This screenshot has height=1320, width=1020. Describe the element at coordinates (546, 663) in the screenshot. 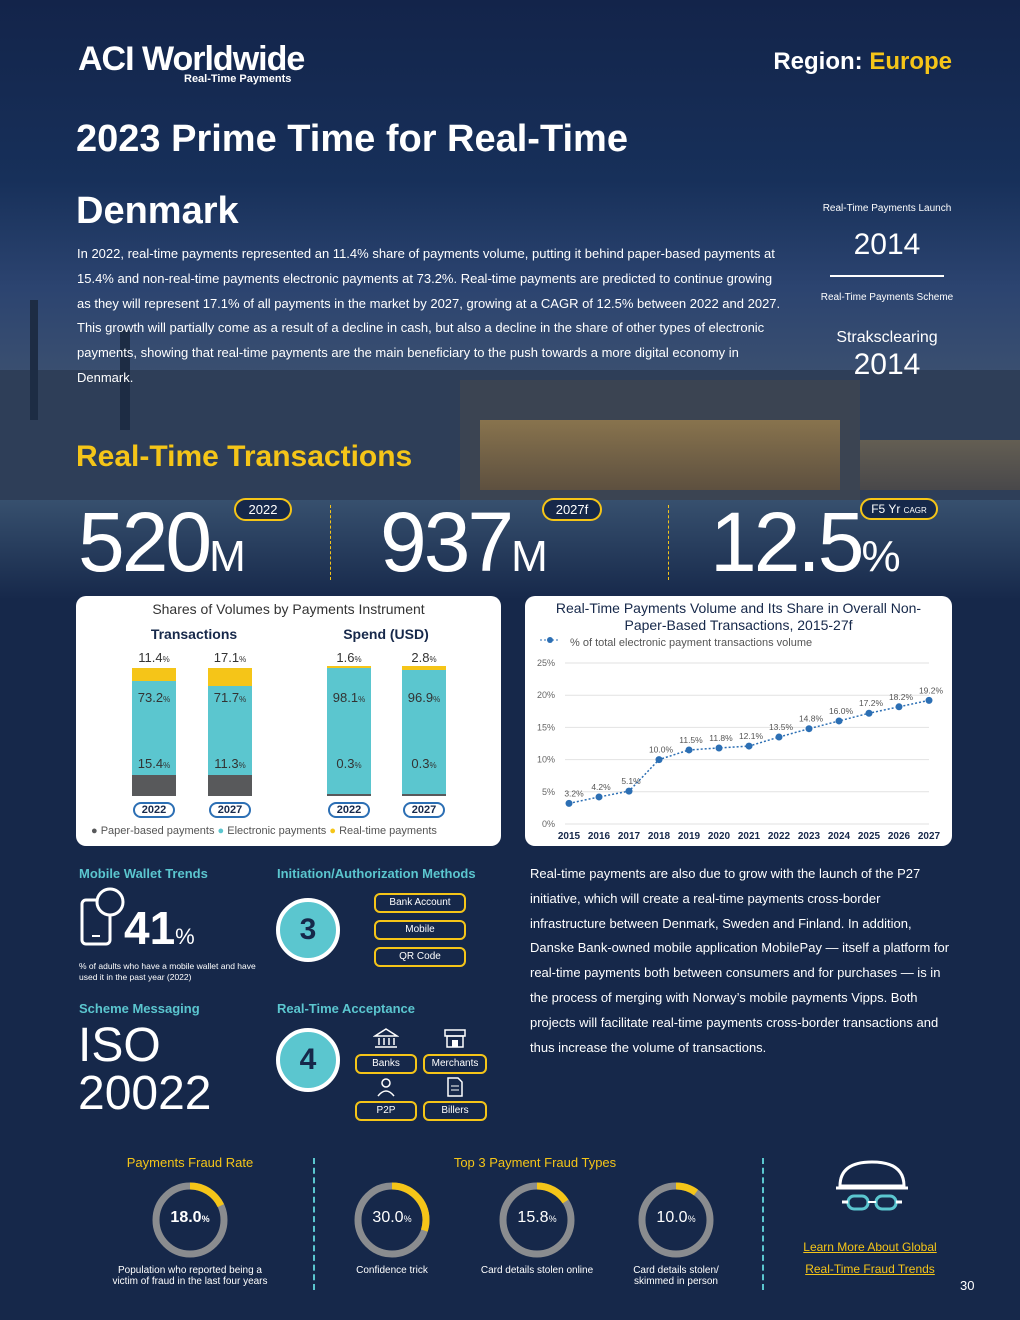

I see `y-tick-label: 25%` at that location.